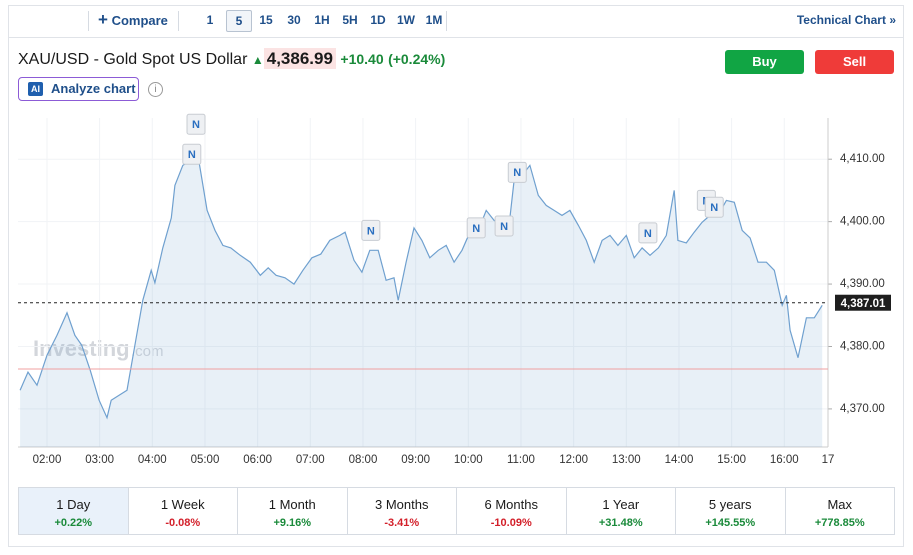 The height and width of the screenshot is (555, 913). What do you see at coordinates (93, 88) in the screenshot?
I see `analyze-label: Analyze chart` at bounding box center [93, 88].